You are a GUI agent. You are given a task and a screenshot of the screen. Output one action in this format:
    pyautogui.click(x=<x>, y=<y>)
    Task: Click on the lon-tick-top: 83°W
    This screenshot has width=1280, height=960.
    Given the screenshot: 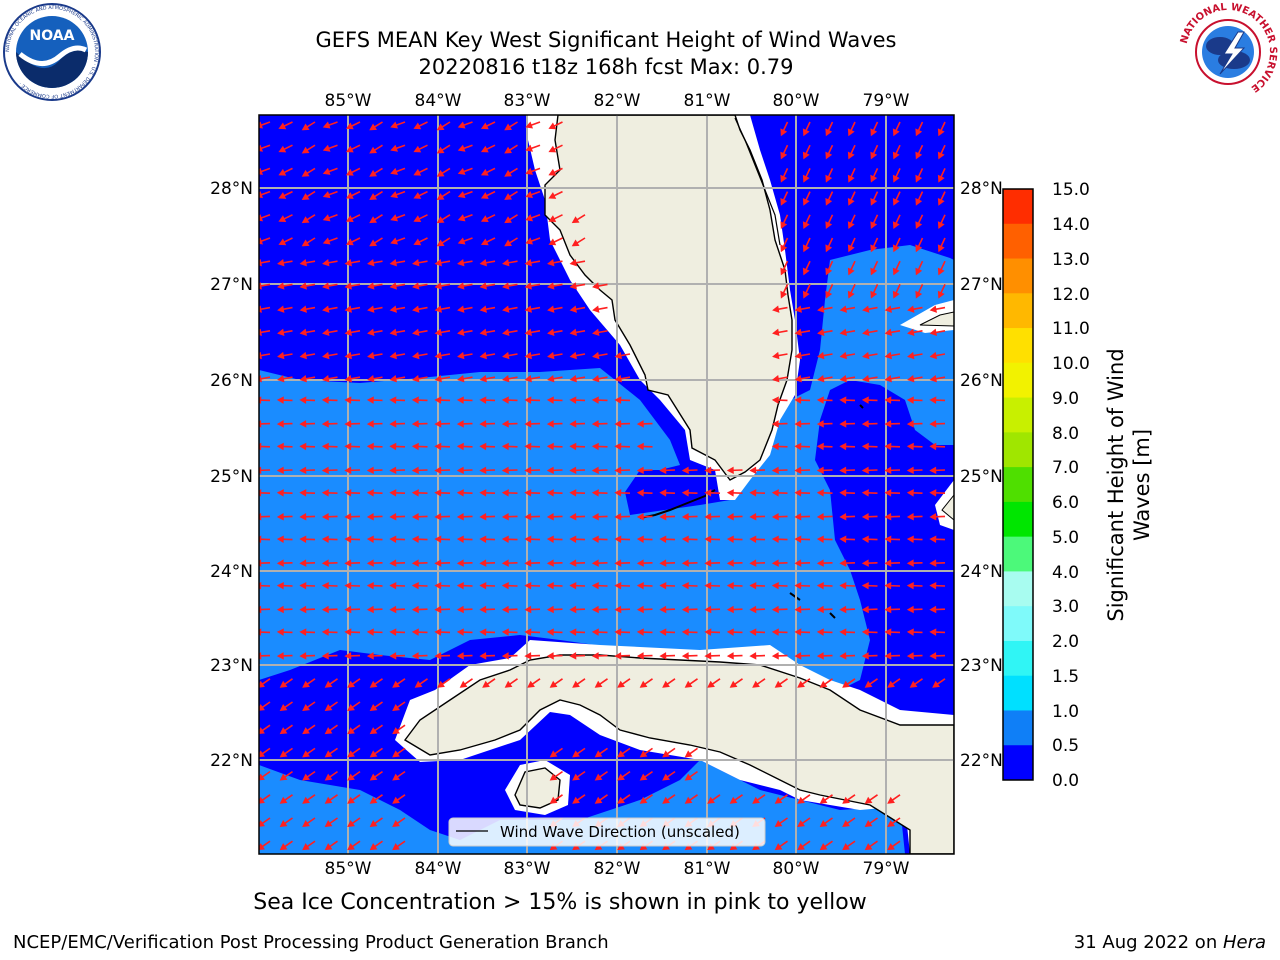 What is the action you would take?
    pyautogui.click(x=527, y=101)
    